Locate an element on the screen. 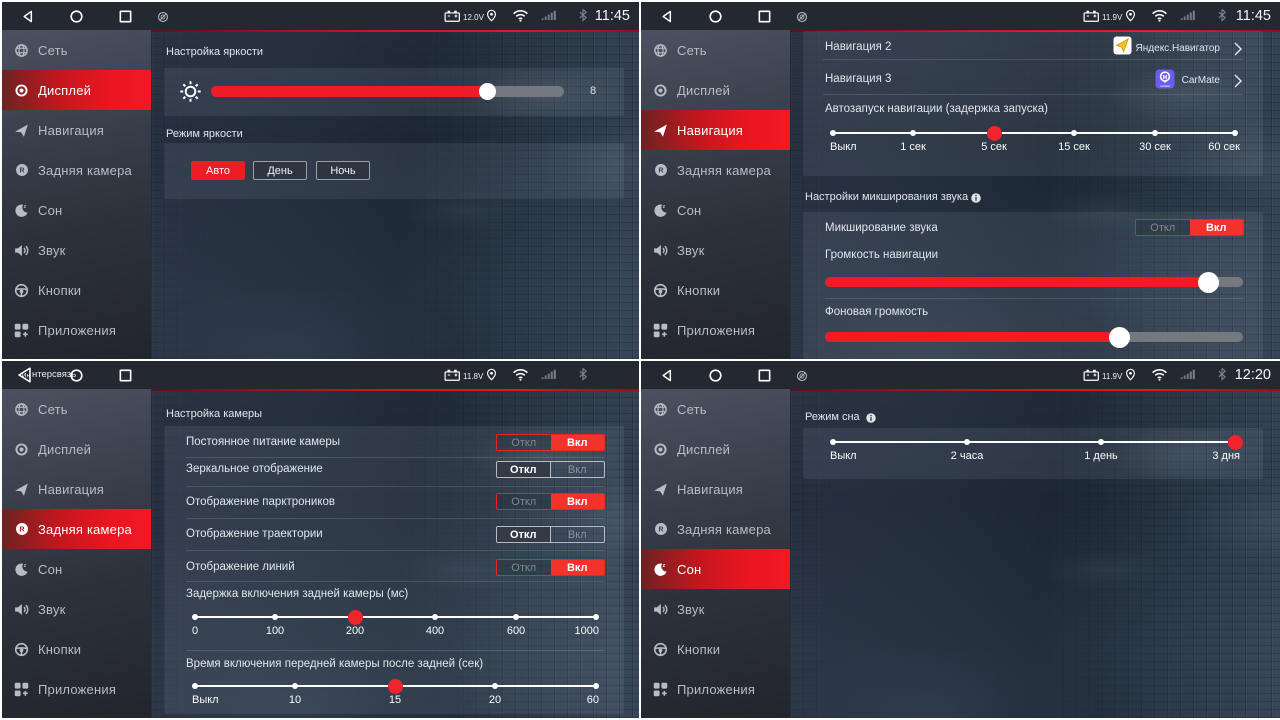 The width and height of the screenshot is (1280, 720). svg-text: CarMate is located at coordinates (1165, 86).